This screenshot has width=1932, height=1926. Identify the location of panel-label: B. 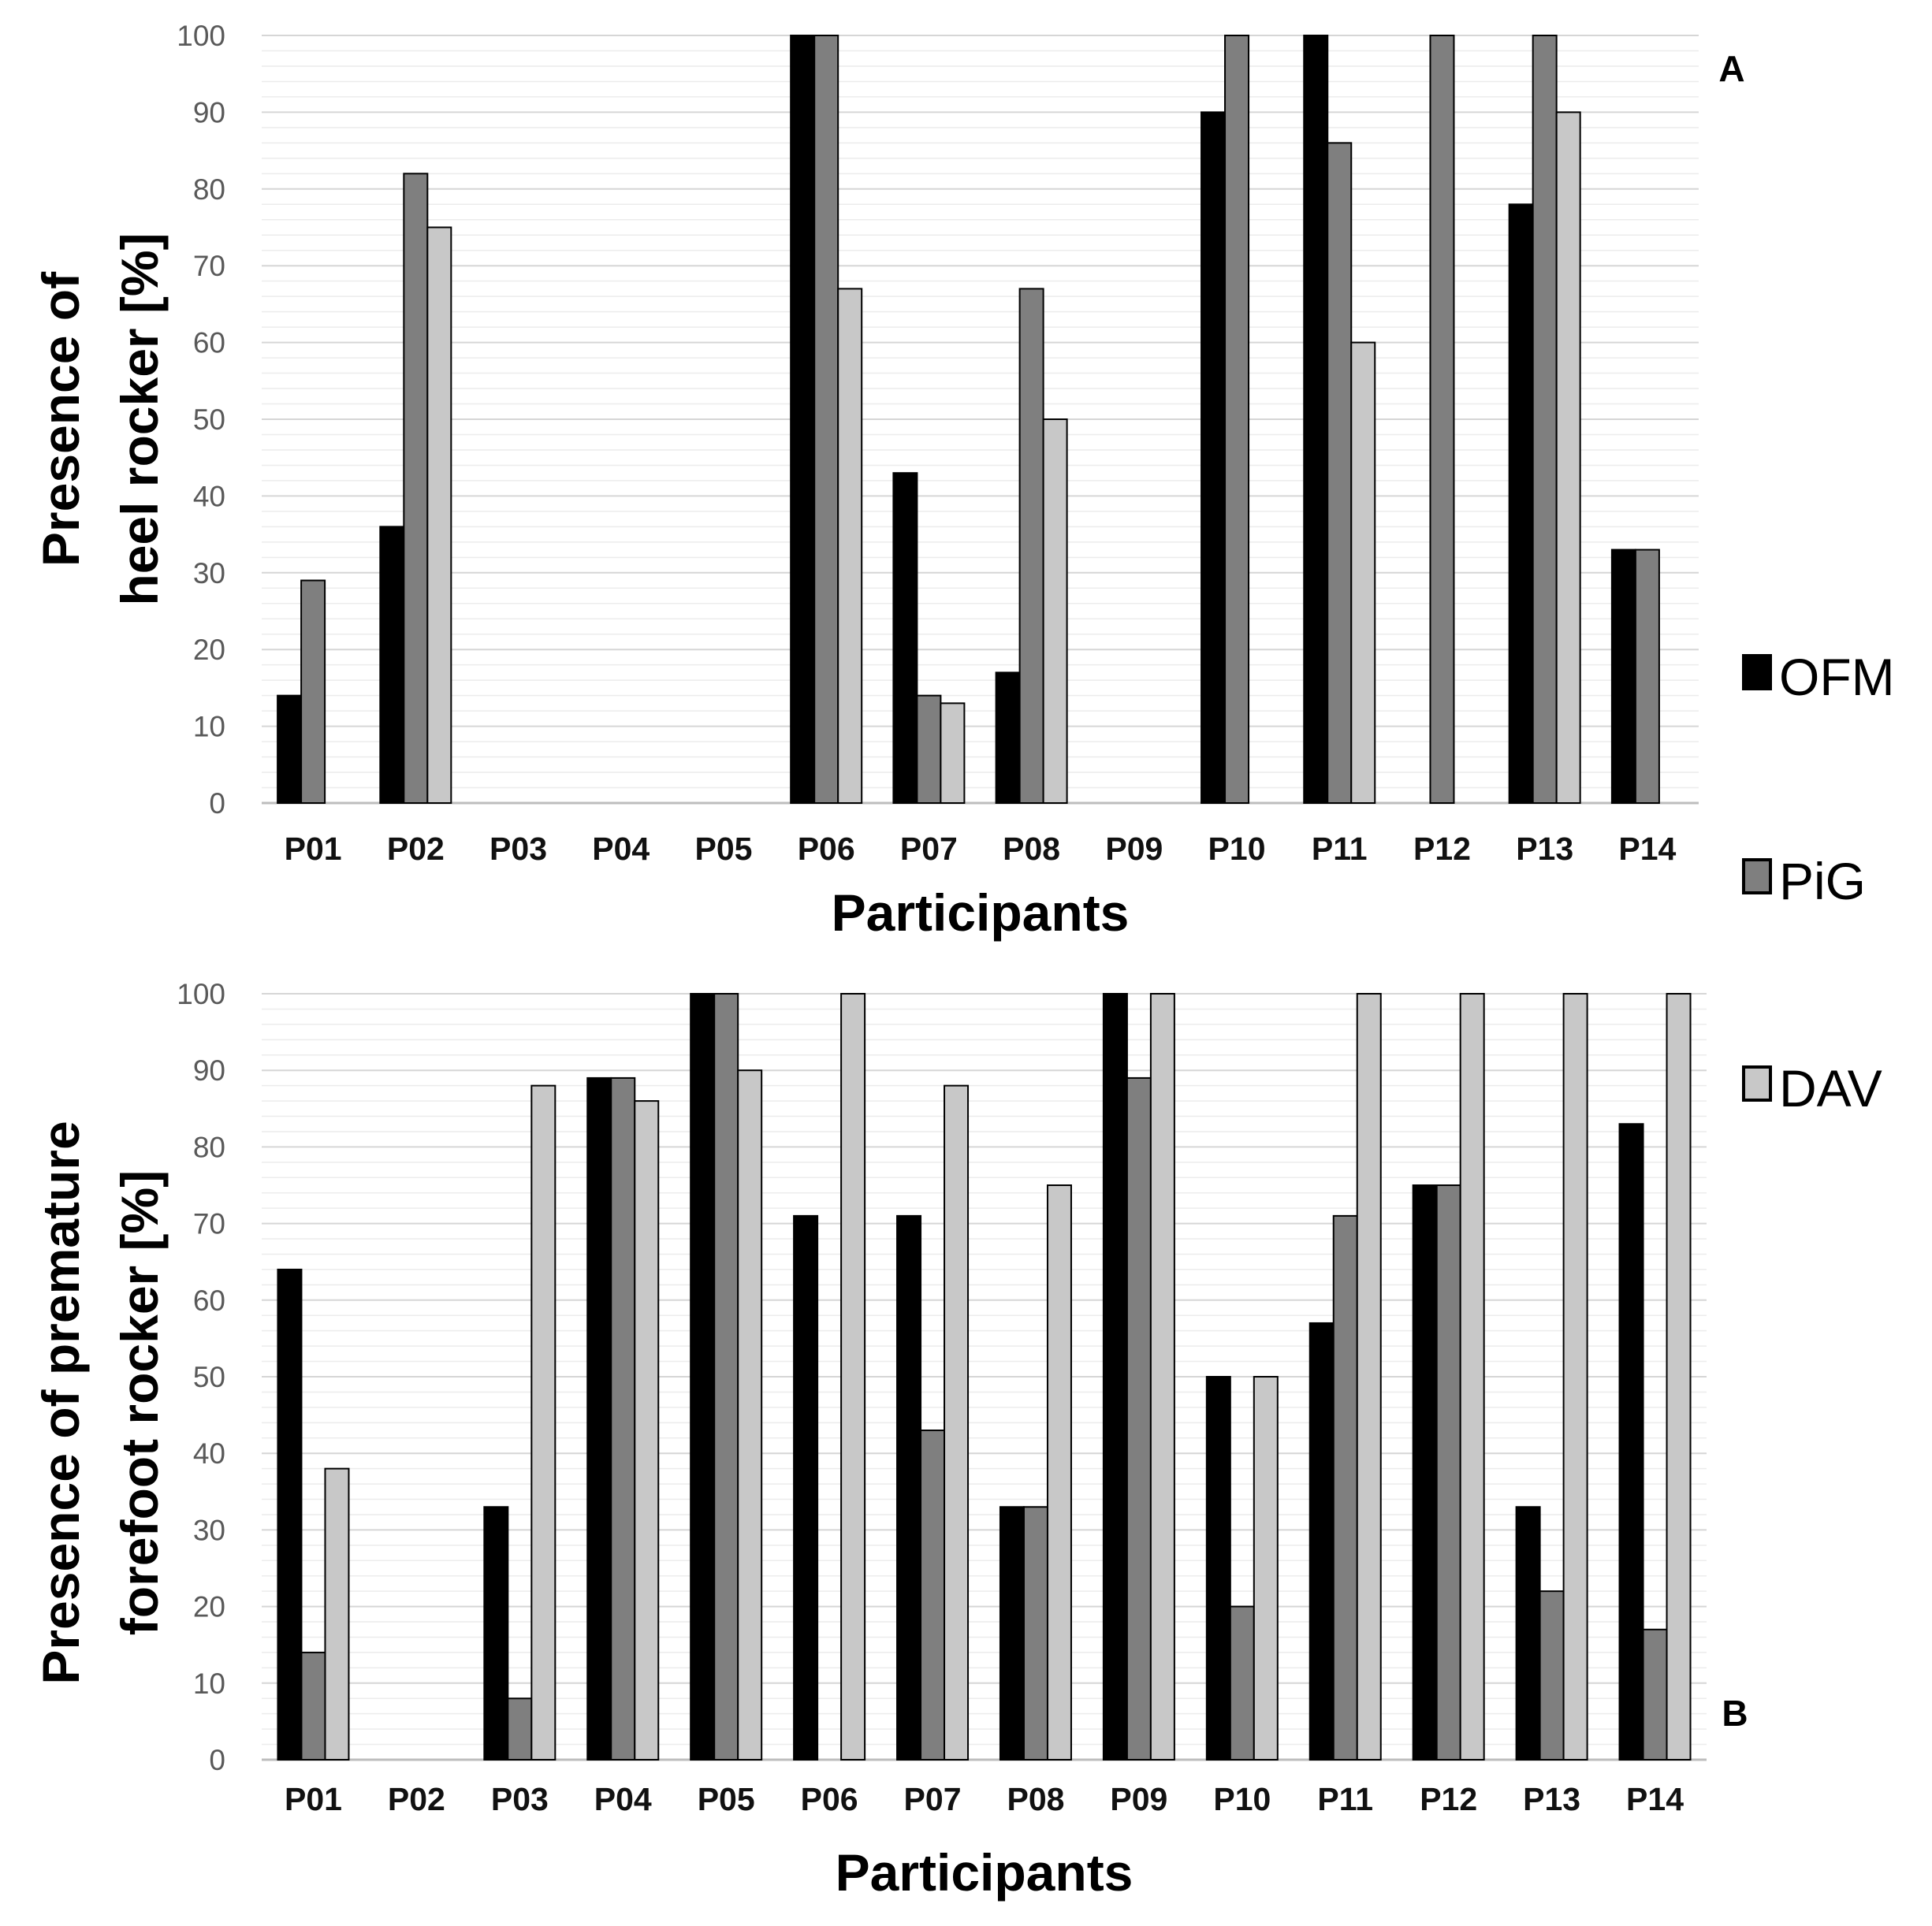
(1735, 1713).